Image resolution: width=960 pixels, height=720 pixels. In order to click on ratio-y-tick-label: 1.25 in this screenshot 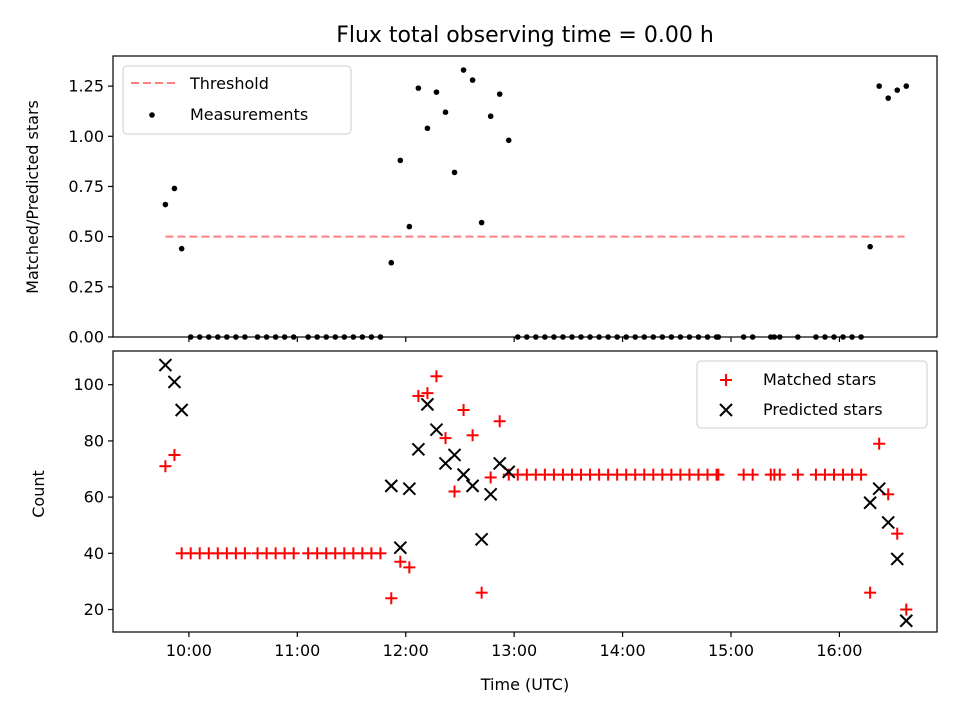, I will do `click(86, 86)`.